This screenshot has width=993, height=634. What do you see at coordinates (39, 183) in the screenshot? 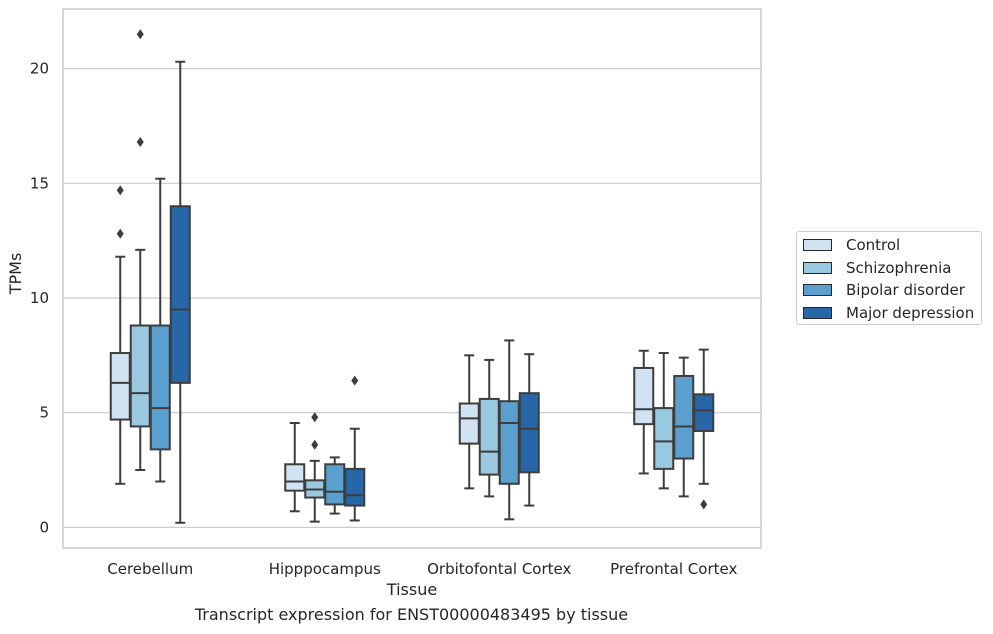
I see `y-tick-label: 15` at bounding box center [39, 183].